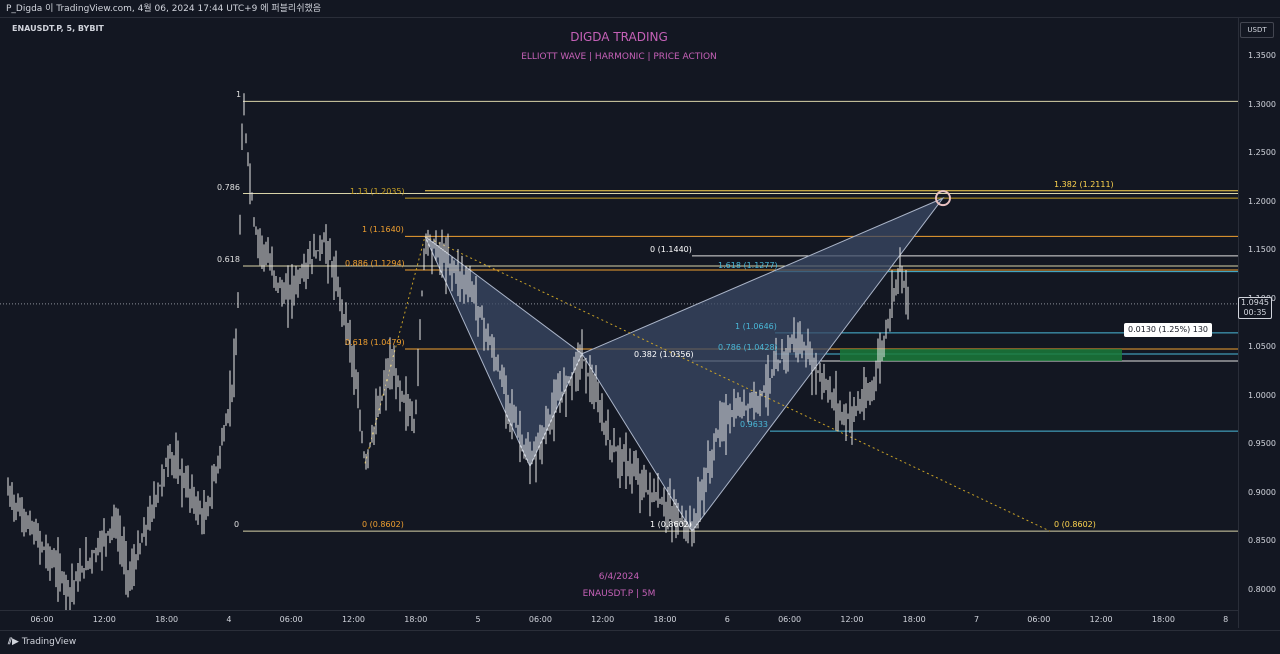 The width and height of the screenshot is (1280, 654). Describe the element at coordinates (640, 642) in the screenshot. I see `footer-bar: ⫽▶ TradingView` at that location.